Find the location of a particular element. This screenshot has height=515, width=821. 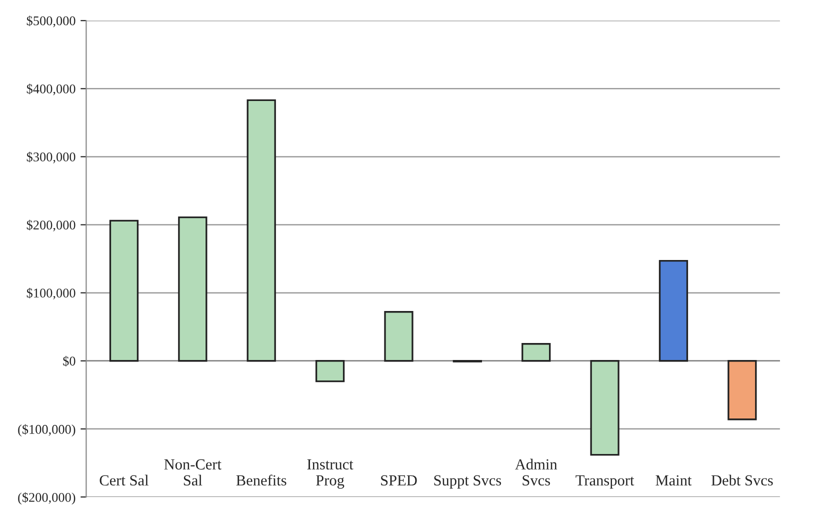

x-tick-label: Instruct Prog is located at coordinates (330, 474).